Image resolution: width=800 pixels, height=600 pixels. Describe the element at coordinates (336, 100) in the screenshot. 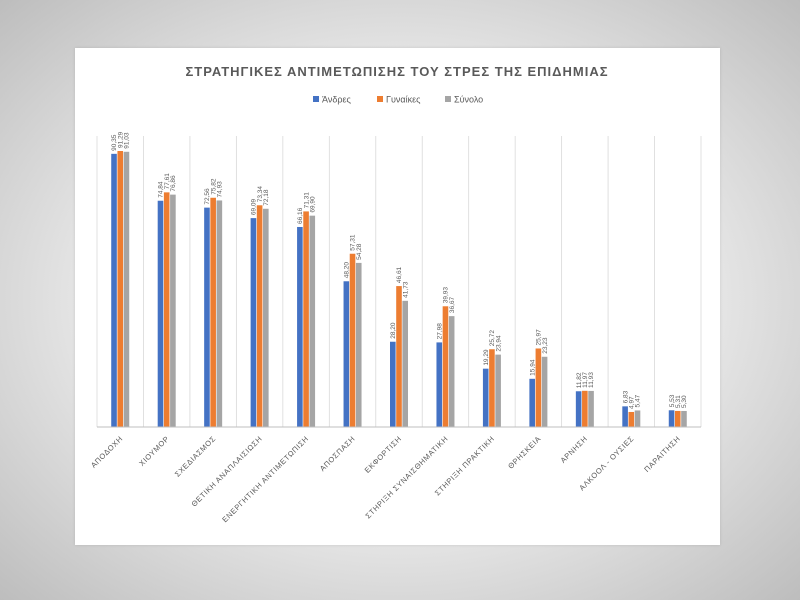

I see `legend-label-0: Άνδρες` at that location.